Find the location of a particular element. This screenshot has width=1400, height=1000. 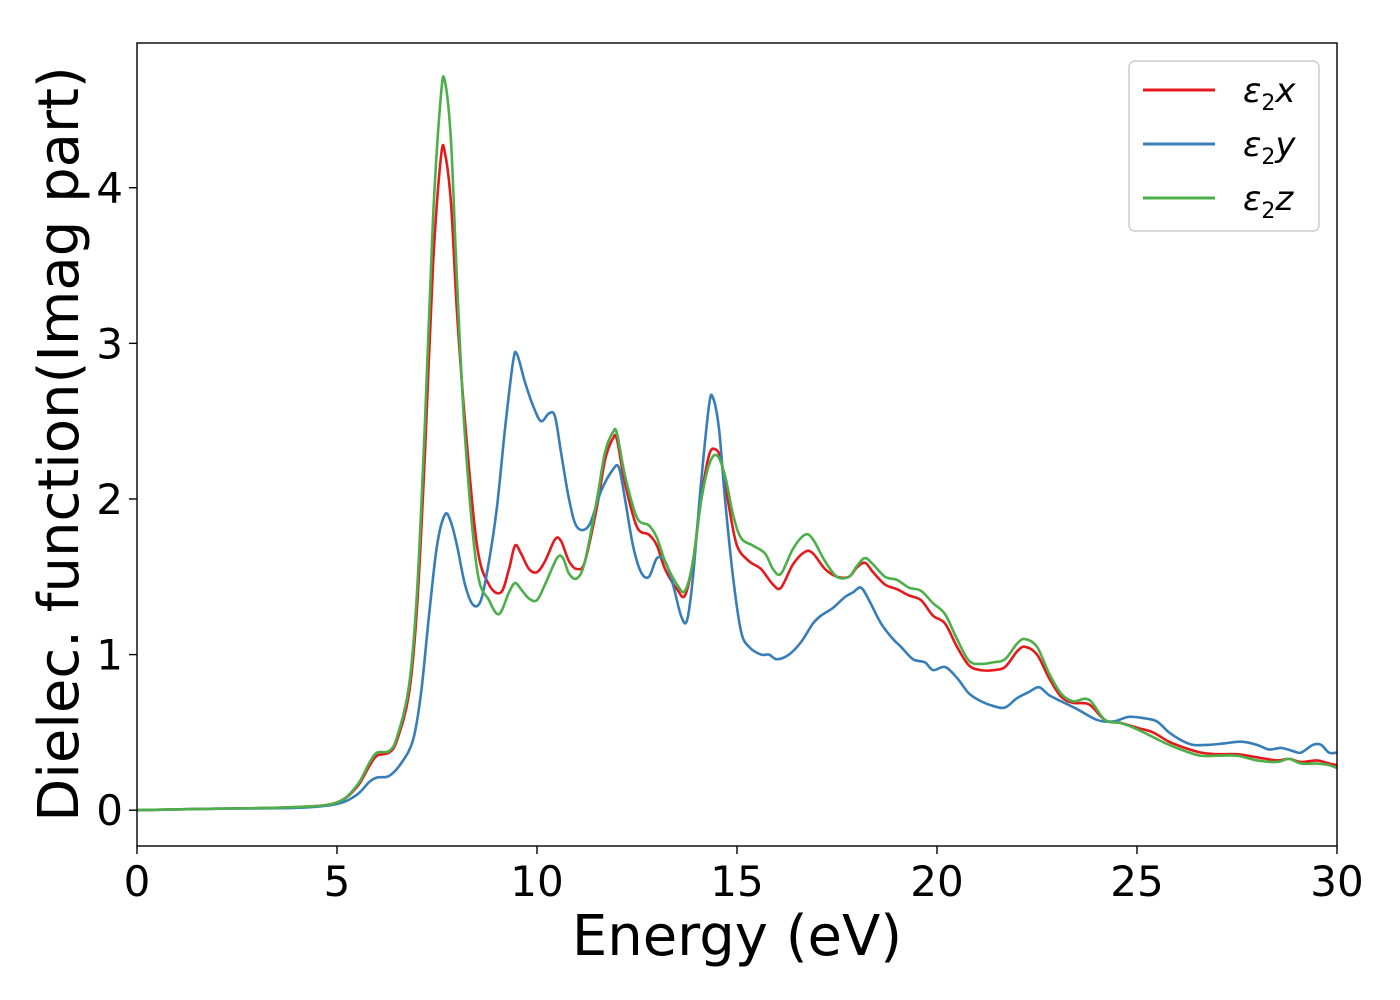

x-tick-label: 20 is located at coordinates (936, 881).